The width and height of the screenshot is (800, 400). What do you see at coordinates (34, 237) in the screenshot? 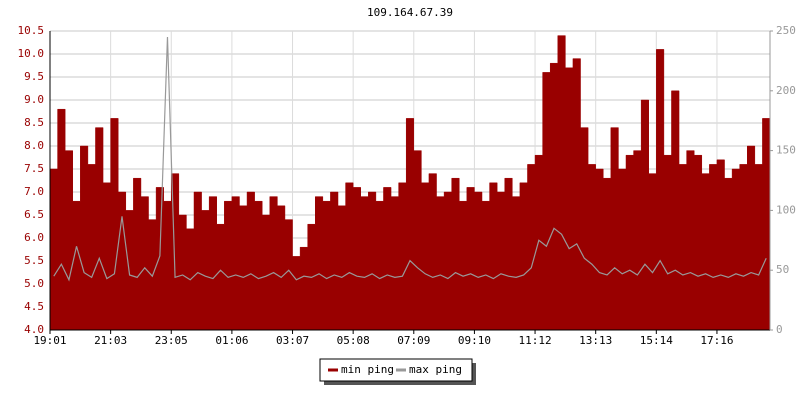
I see `y-tick-label: 6.0` at bounding box center [34, 237].